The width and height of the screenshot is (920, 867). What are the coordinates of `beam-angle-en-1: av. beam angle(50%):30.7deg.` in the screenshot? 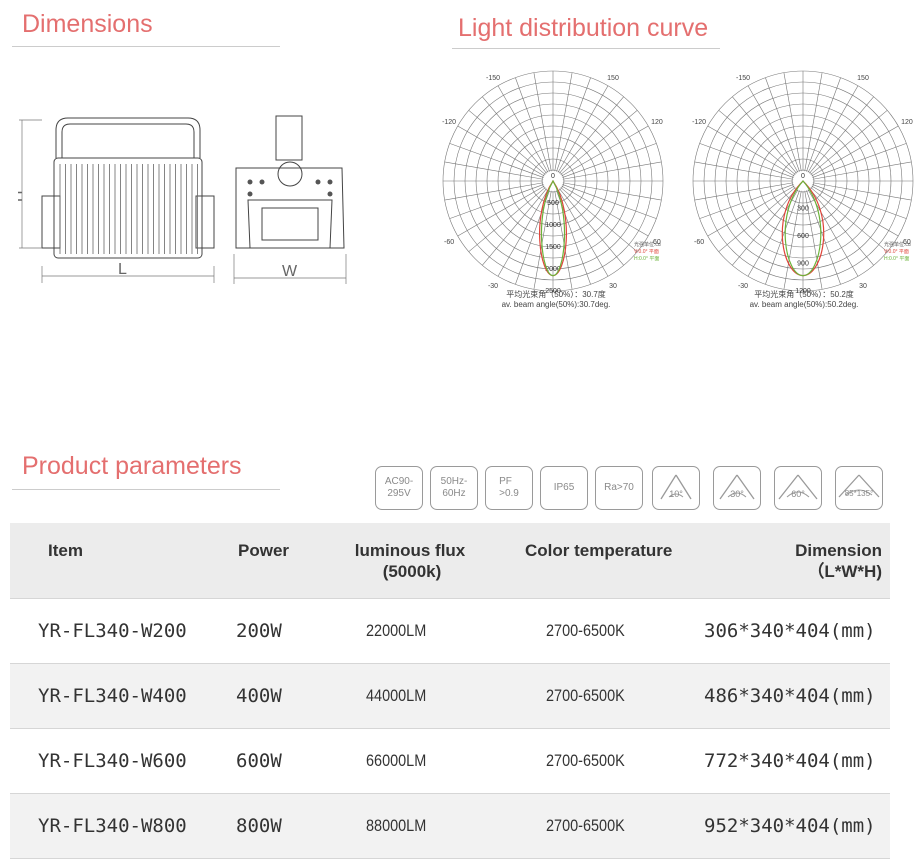 It's located at (556, 304).